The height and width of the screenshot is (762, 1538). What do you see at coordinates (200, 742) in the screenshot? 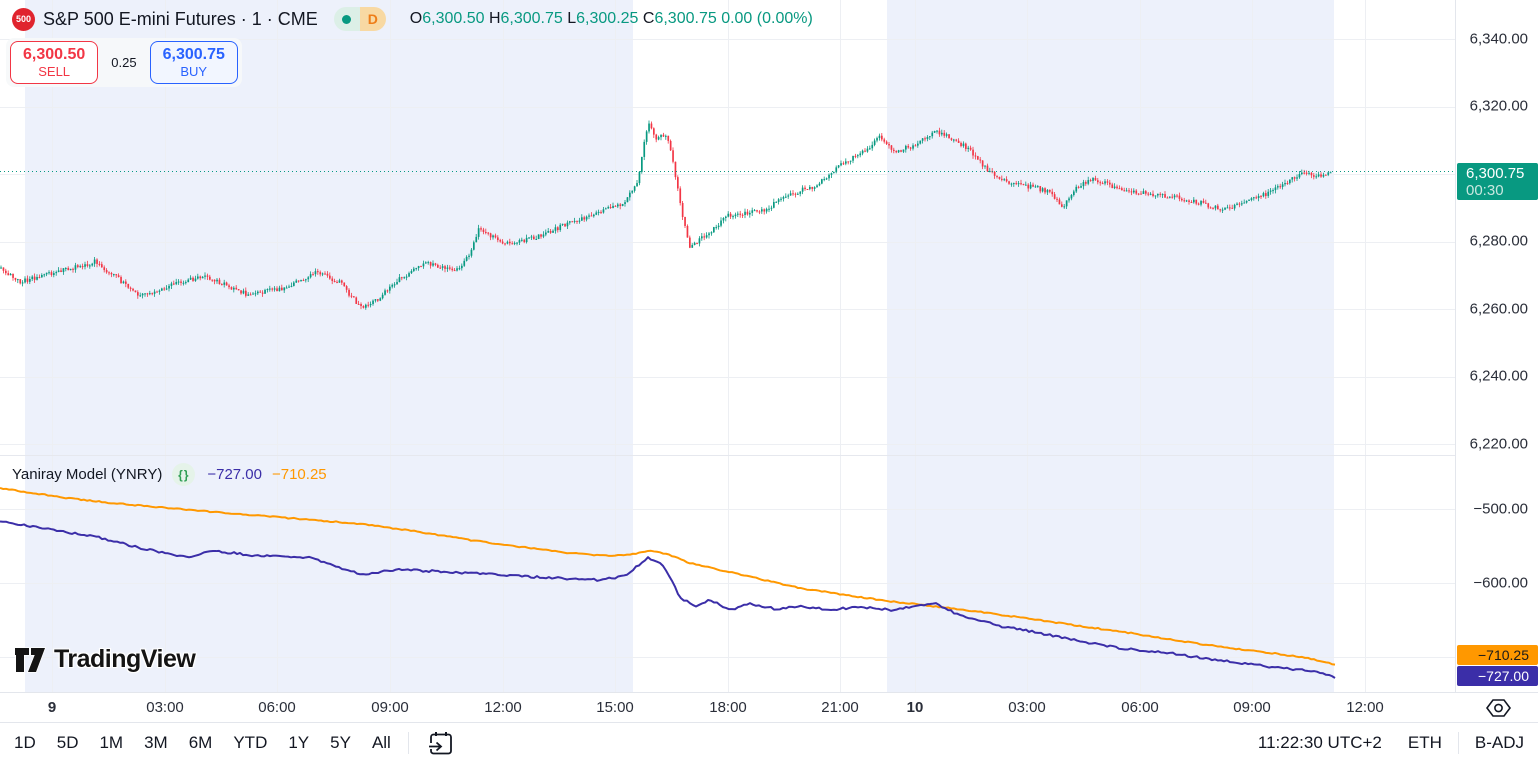
I see `range-button-6m: 6M` at bounding box center [200, 742].